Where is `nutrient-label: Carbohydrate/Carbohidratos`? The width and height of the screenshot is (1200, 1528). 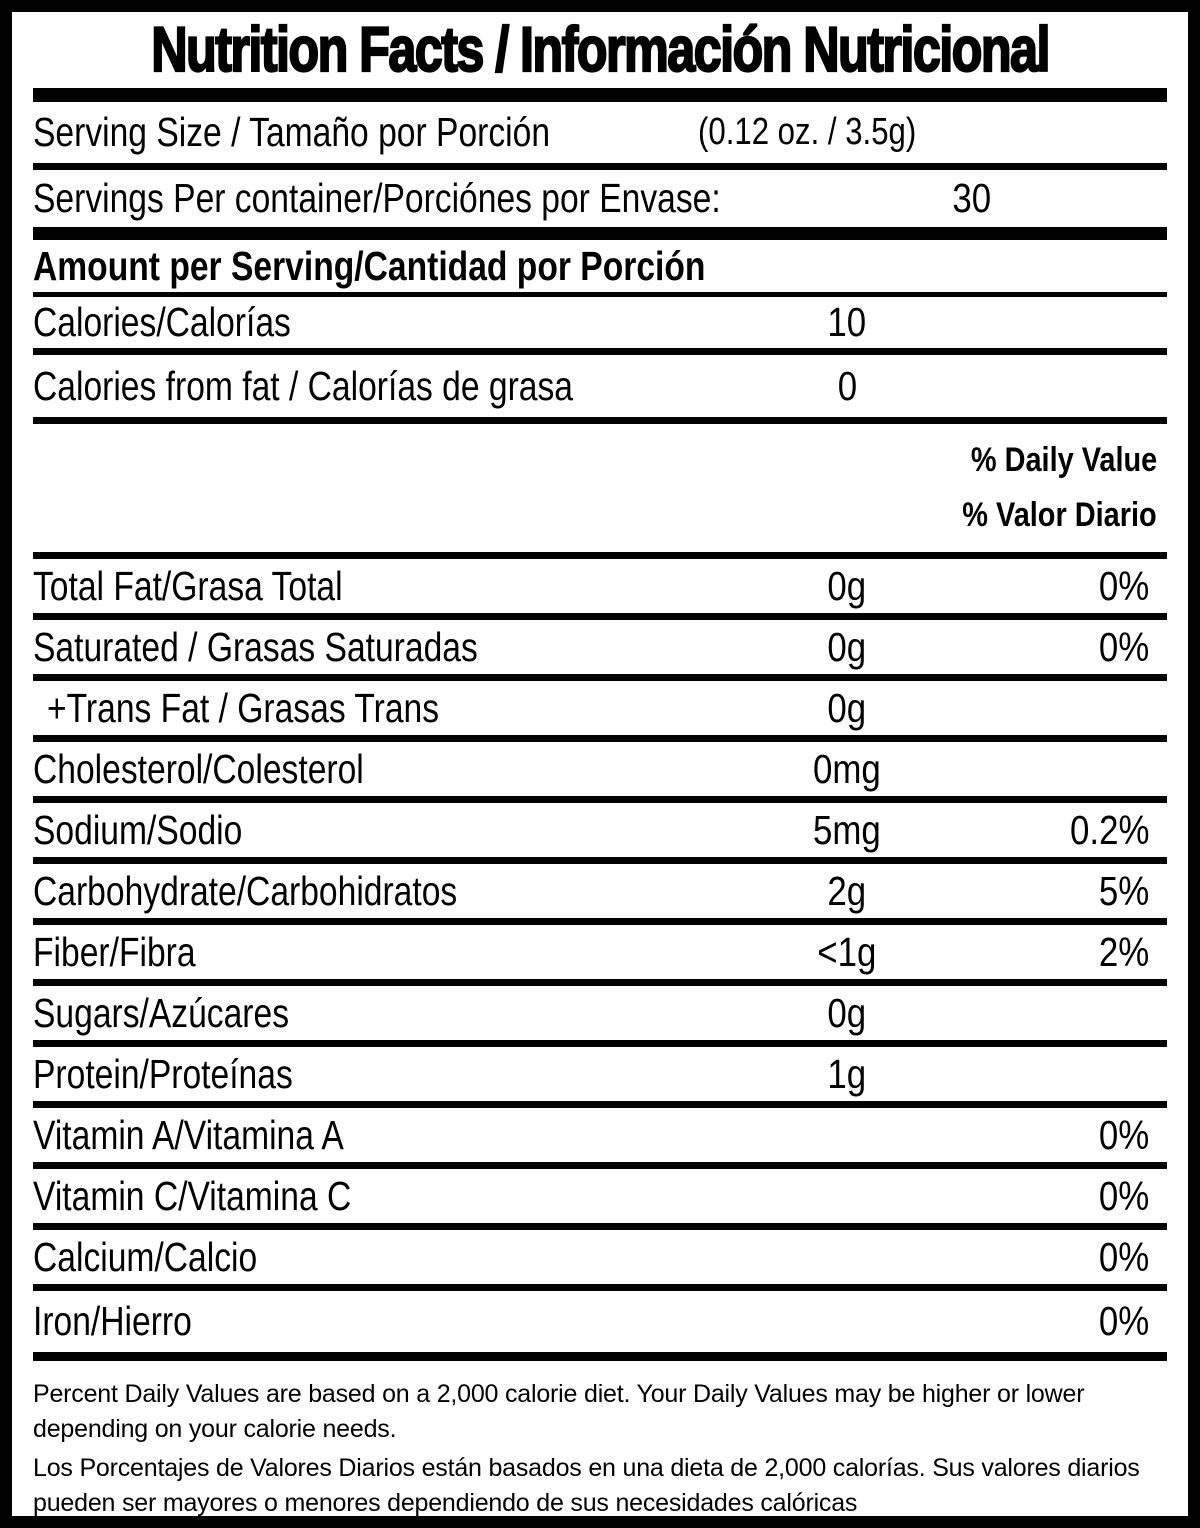
nutrient-label: Carbohydrate/Carbohidratos is located at coordinates (245, 890).